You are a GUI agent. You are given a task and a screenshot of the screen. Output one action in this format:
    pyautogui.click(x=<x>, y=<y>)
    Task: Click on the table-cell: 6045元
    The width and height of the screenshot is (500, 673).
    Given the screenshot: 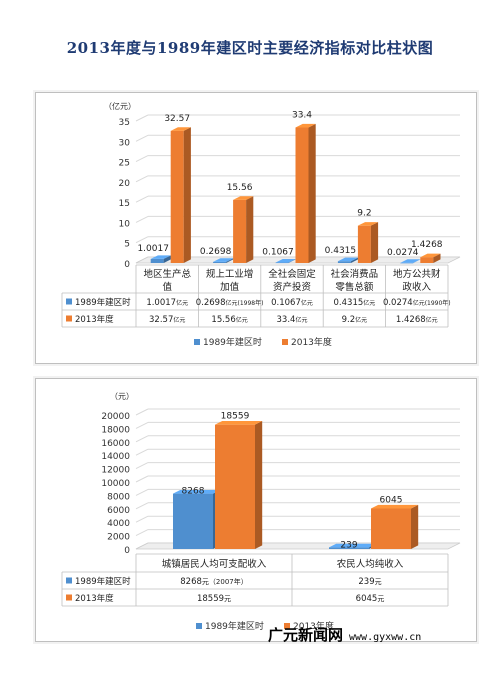 What is the action you would take?
    pyautogui.click(x=370, y=599)
    